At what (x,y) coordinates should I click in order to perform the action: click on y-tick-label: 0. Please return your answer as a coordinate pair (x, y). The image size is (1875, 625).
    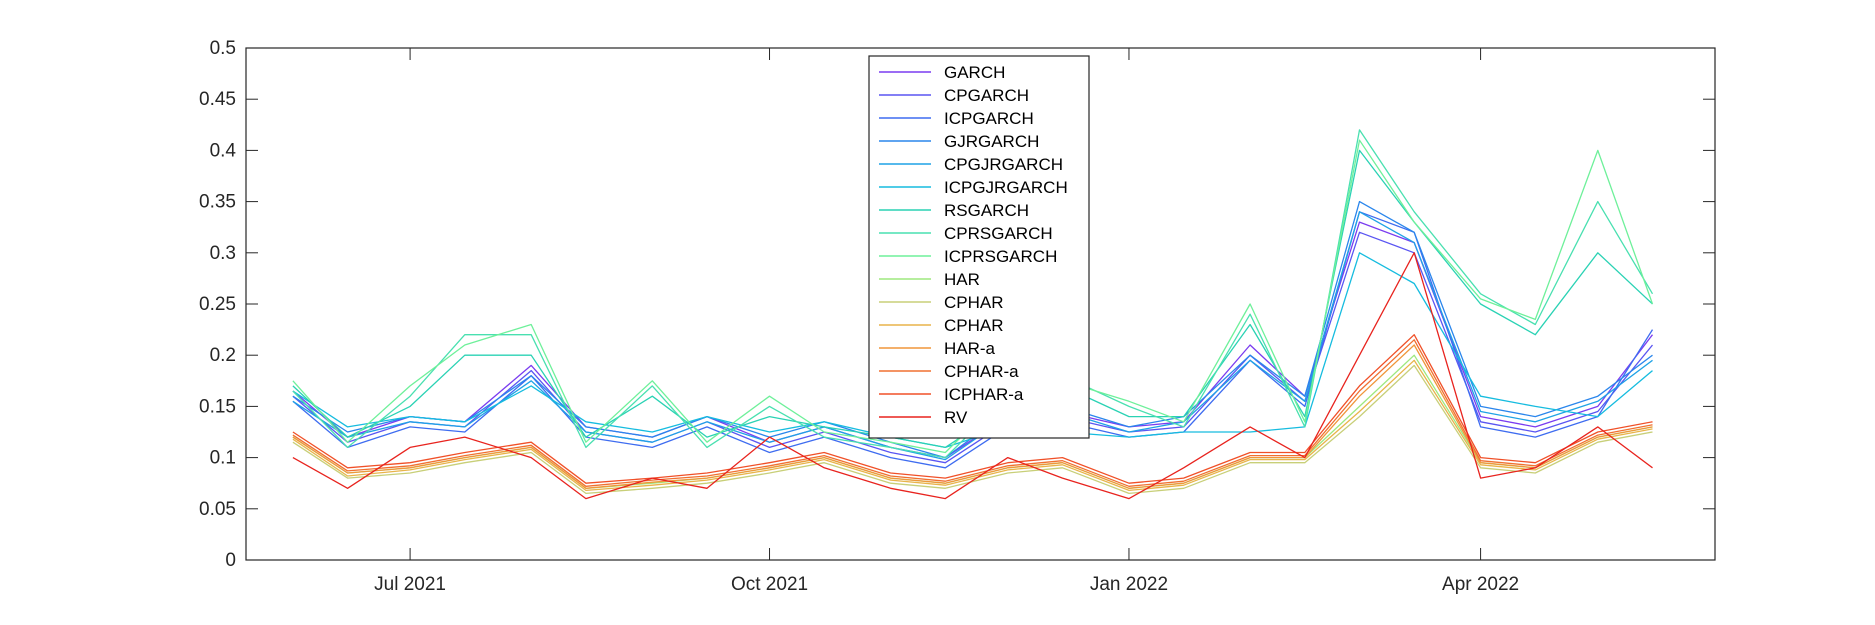
    Looking at the image, I should click on (230, 560).